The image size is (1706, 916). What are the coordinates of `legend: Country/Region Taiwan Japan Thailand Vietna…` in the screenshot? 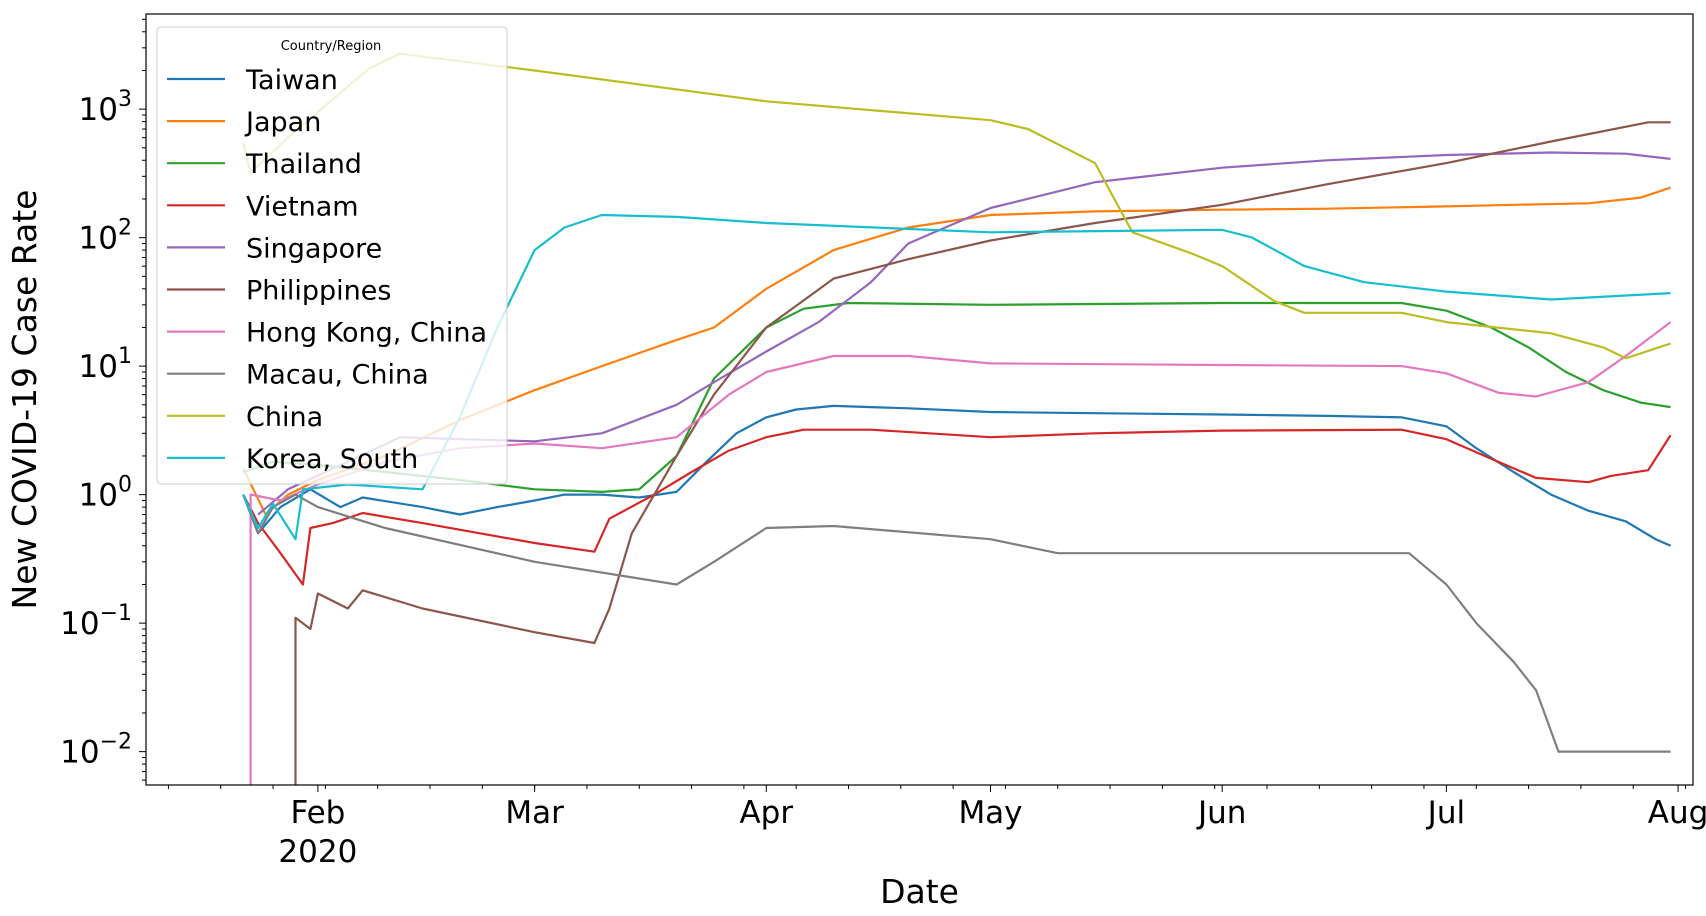 It's located at (332, 255).